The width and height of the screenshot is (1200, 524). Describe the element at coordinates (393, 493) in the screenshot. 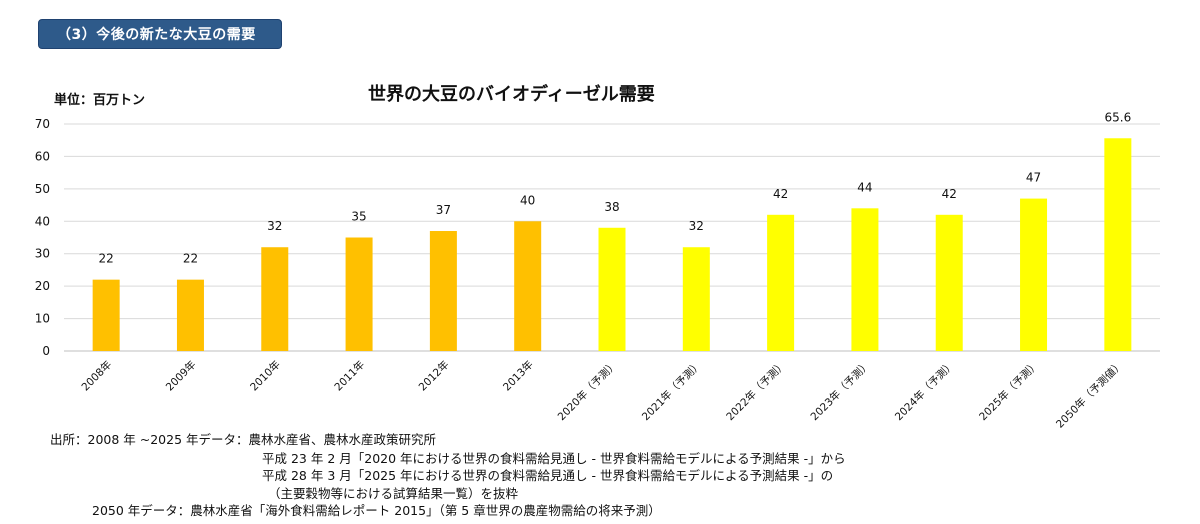

I see `source-line-4: （主要穀物等における試算結果一覧）を抜粋` at that location.